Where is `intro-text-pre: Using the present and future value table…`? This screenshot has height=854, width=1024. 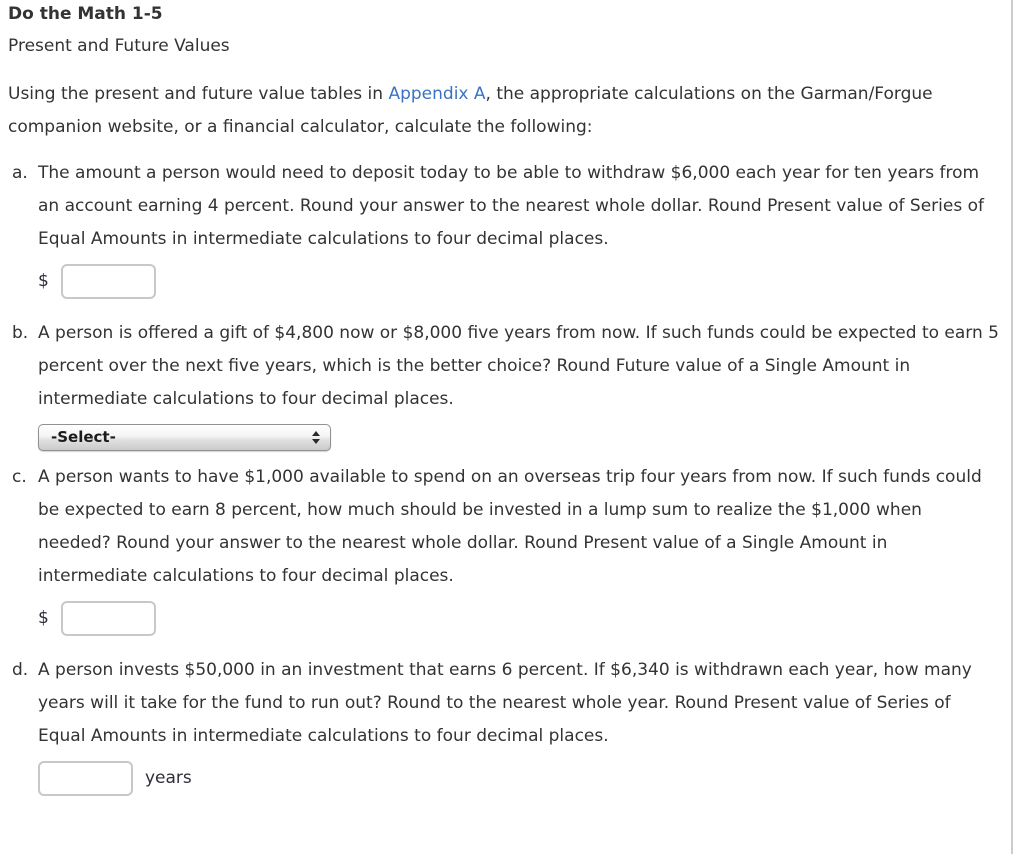
intro-text-pre: Using the present and future value table… is located at coordinates (198, 94).